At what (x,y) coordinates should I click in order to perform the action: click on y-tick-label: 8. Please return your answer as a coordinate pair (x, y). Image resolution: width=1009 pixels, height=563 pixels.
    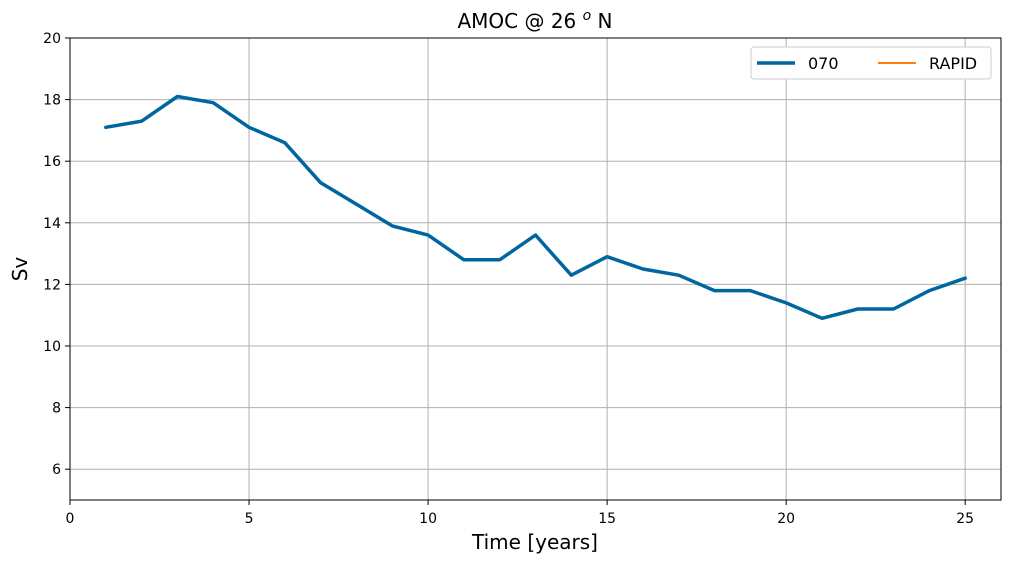
    Looking at the image, I should click on (56, 409).